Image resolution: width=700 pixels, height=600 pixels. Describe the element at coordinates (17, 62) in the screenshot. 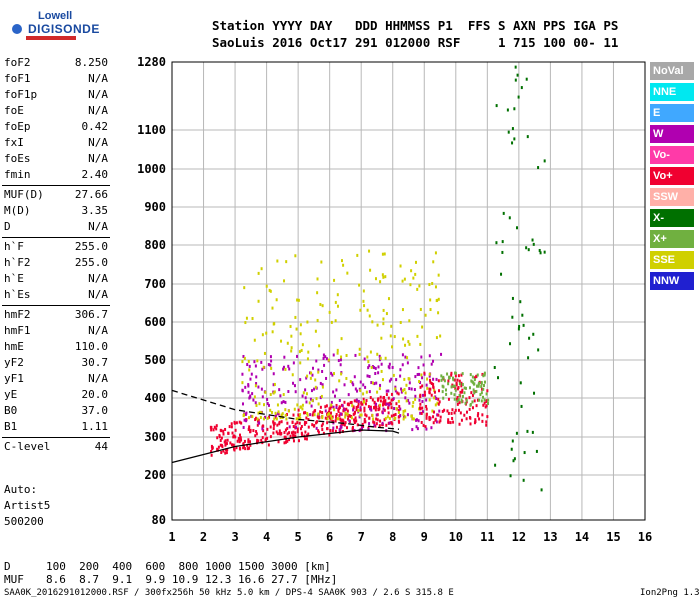

I see `param-label: foF2` at that location.